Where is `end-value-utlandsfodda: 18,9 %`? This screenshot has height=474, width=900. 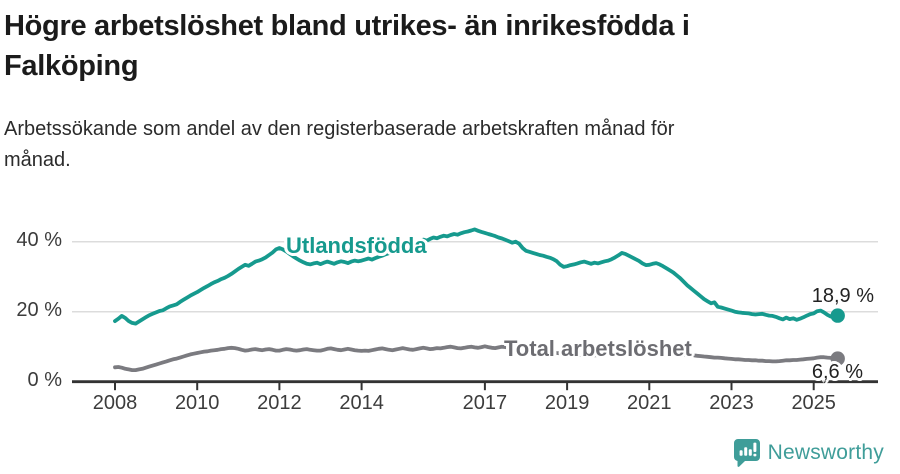 end-value-utlandsfodda: 18,9 % is located at coordinates (842, 296).